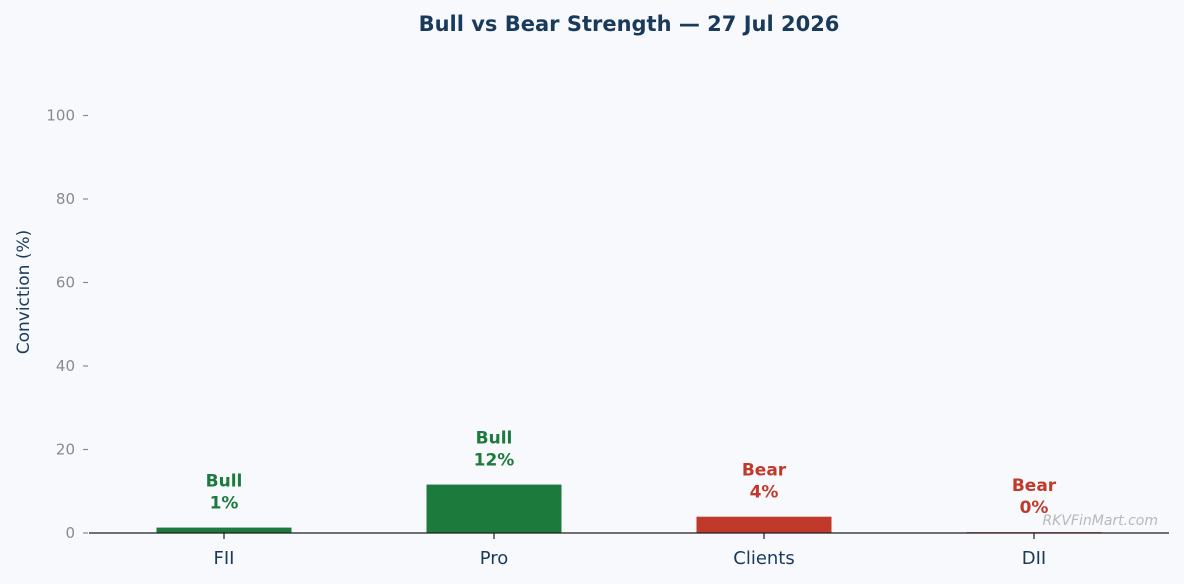  What do you see at coordinates (764, 493) in the screenshot?
I see `data-label-percent: 4%` at bounding box center [764, 493].